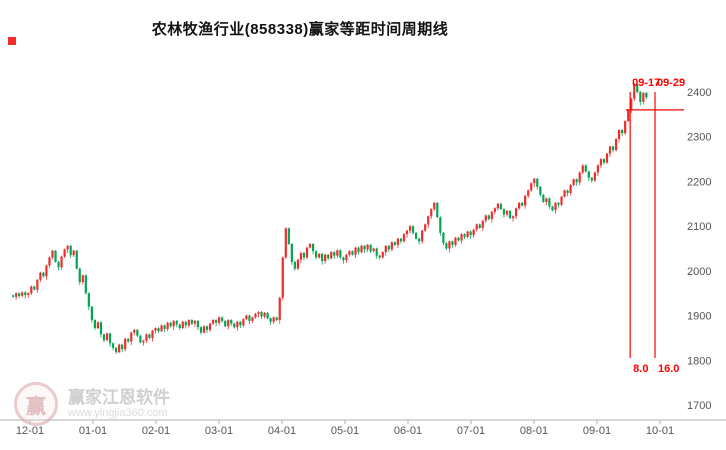 This screenshot has width=726, height=450. What do you see at coordinates (219, 431) in the screenshot?
I see `x-axis-label: 03-01` at bounding box center [219, 431].